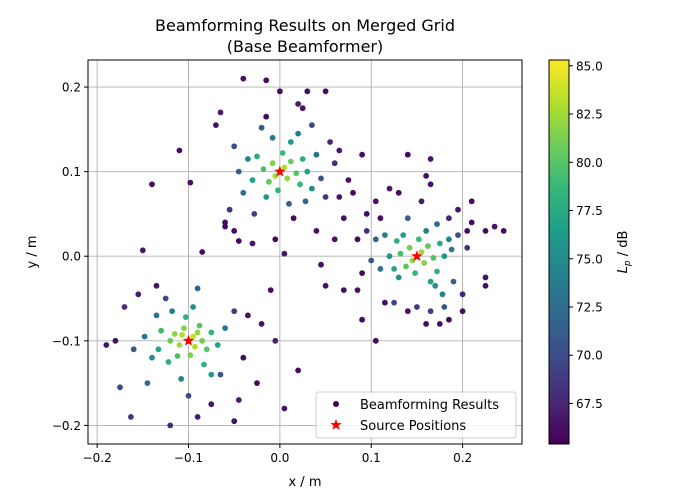  Describe the element at coordinates (589, 356) in the screenshot. I see `colorbar-tick-label: 70.0` at that location.